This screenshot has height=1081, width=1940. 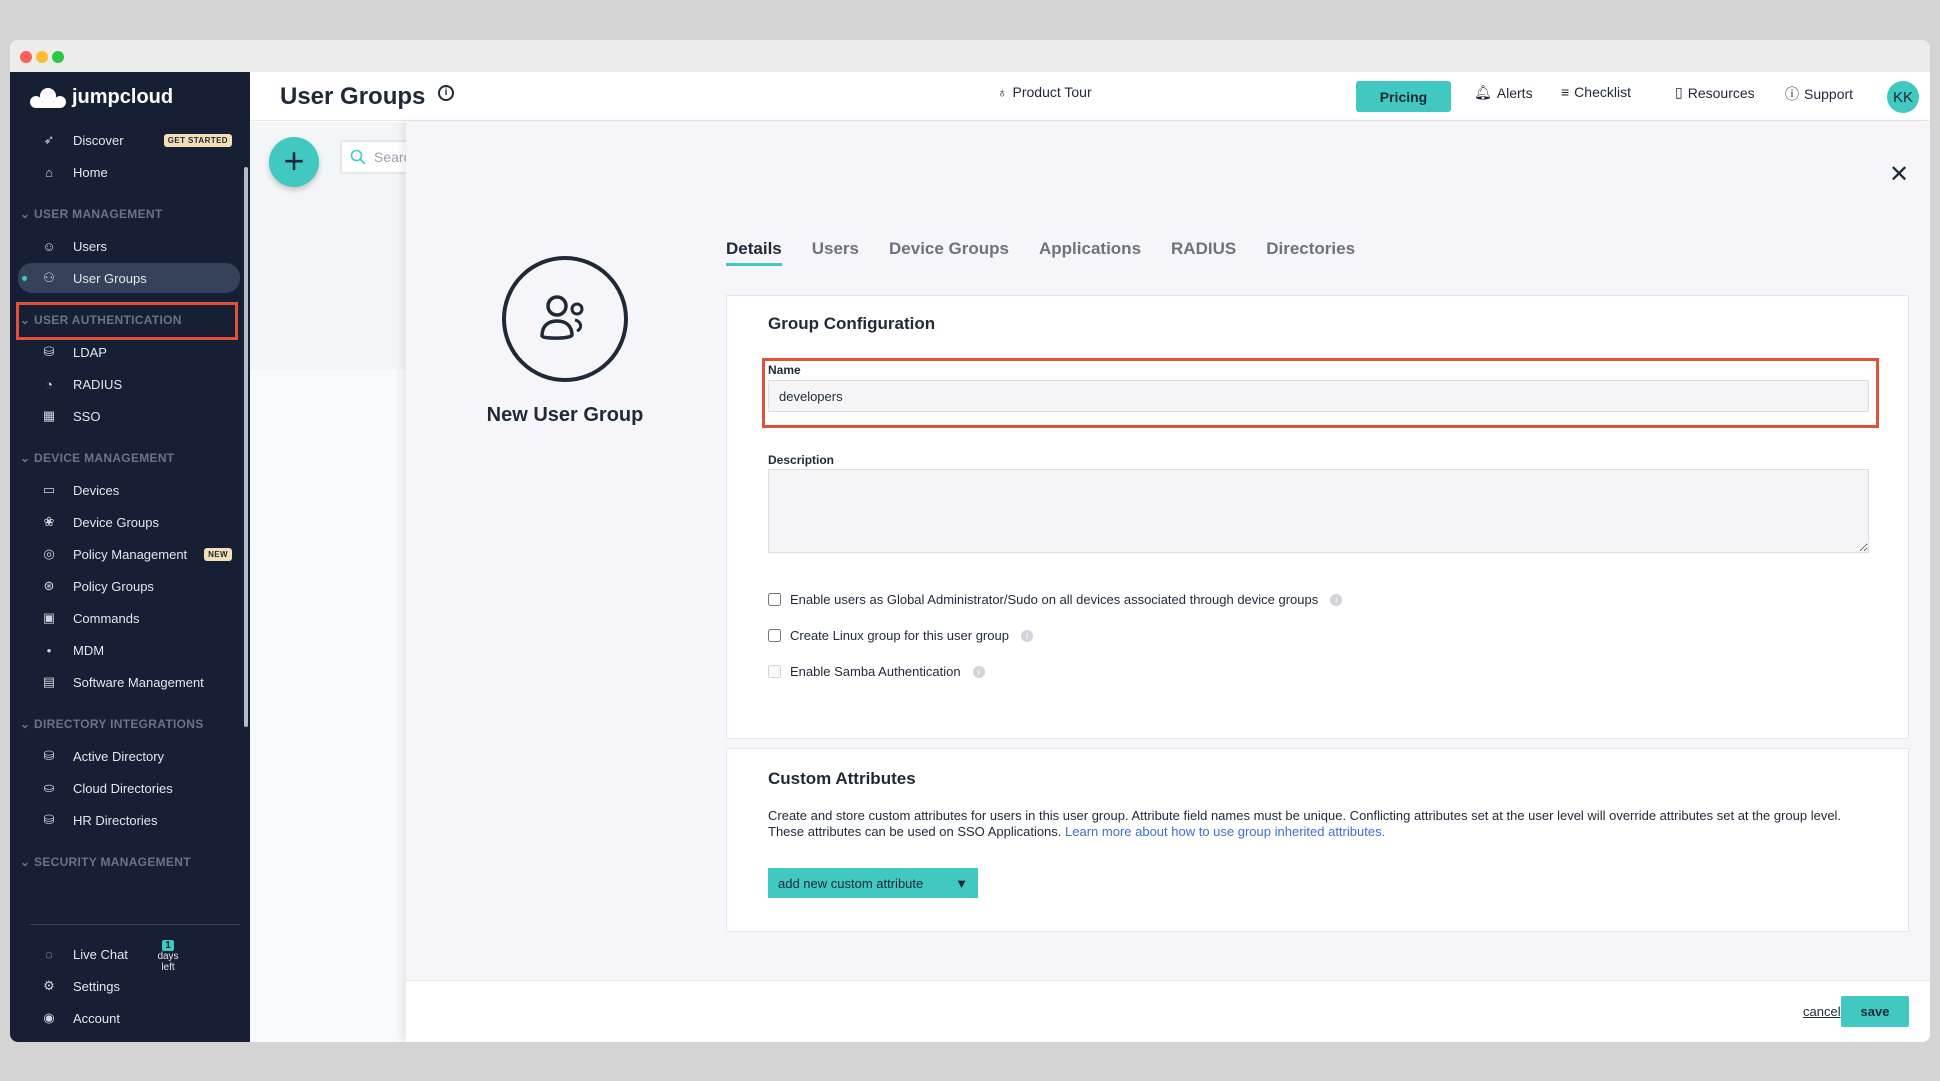 What do you see at coordinates (135, 246) in the screenshot?
I see `sidebar-item-users: ☺ Users` at bounding box center [135, 246].